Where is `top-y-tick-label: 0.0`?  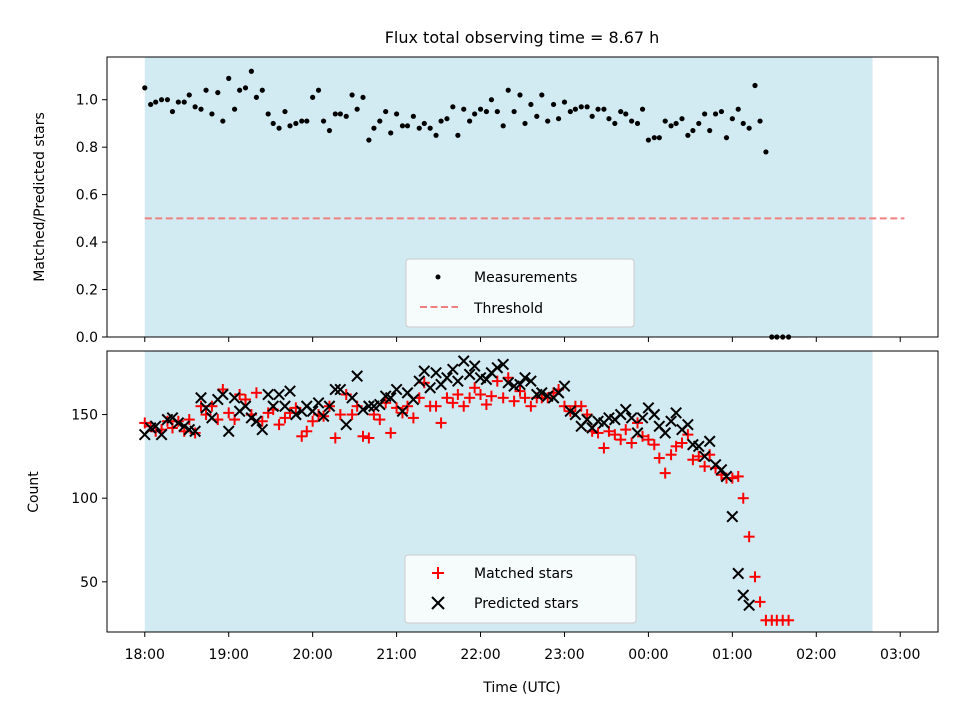
top-y-tick-label: 0.0 is located at coordinates (87, 338).